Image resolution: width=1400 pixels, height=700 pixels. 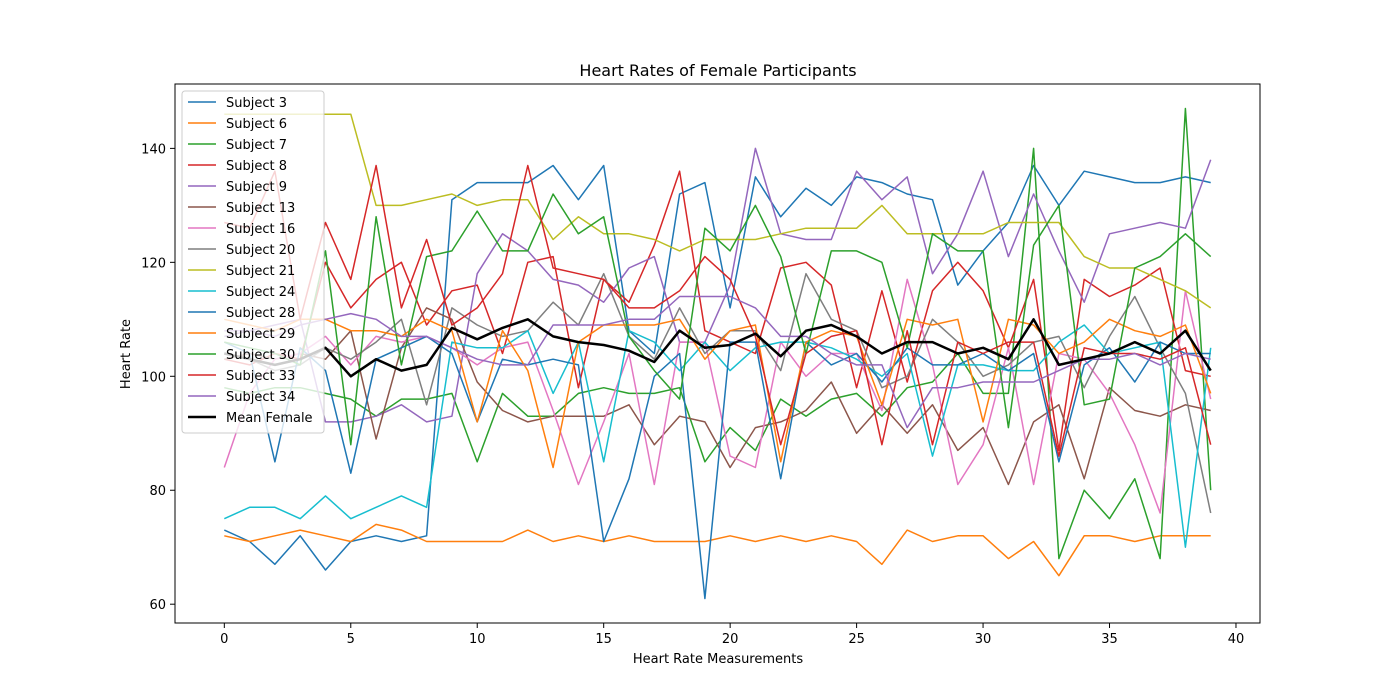 What do you see at coordinates (1109, 639) in the screenshot?
I see `x-tick-label: 35` at bounding box center [1109, 639].